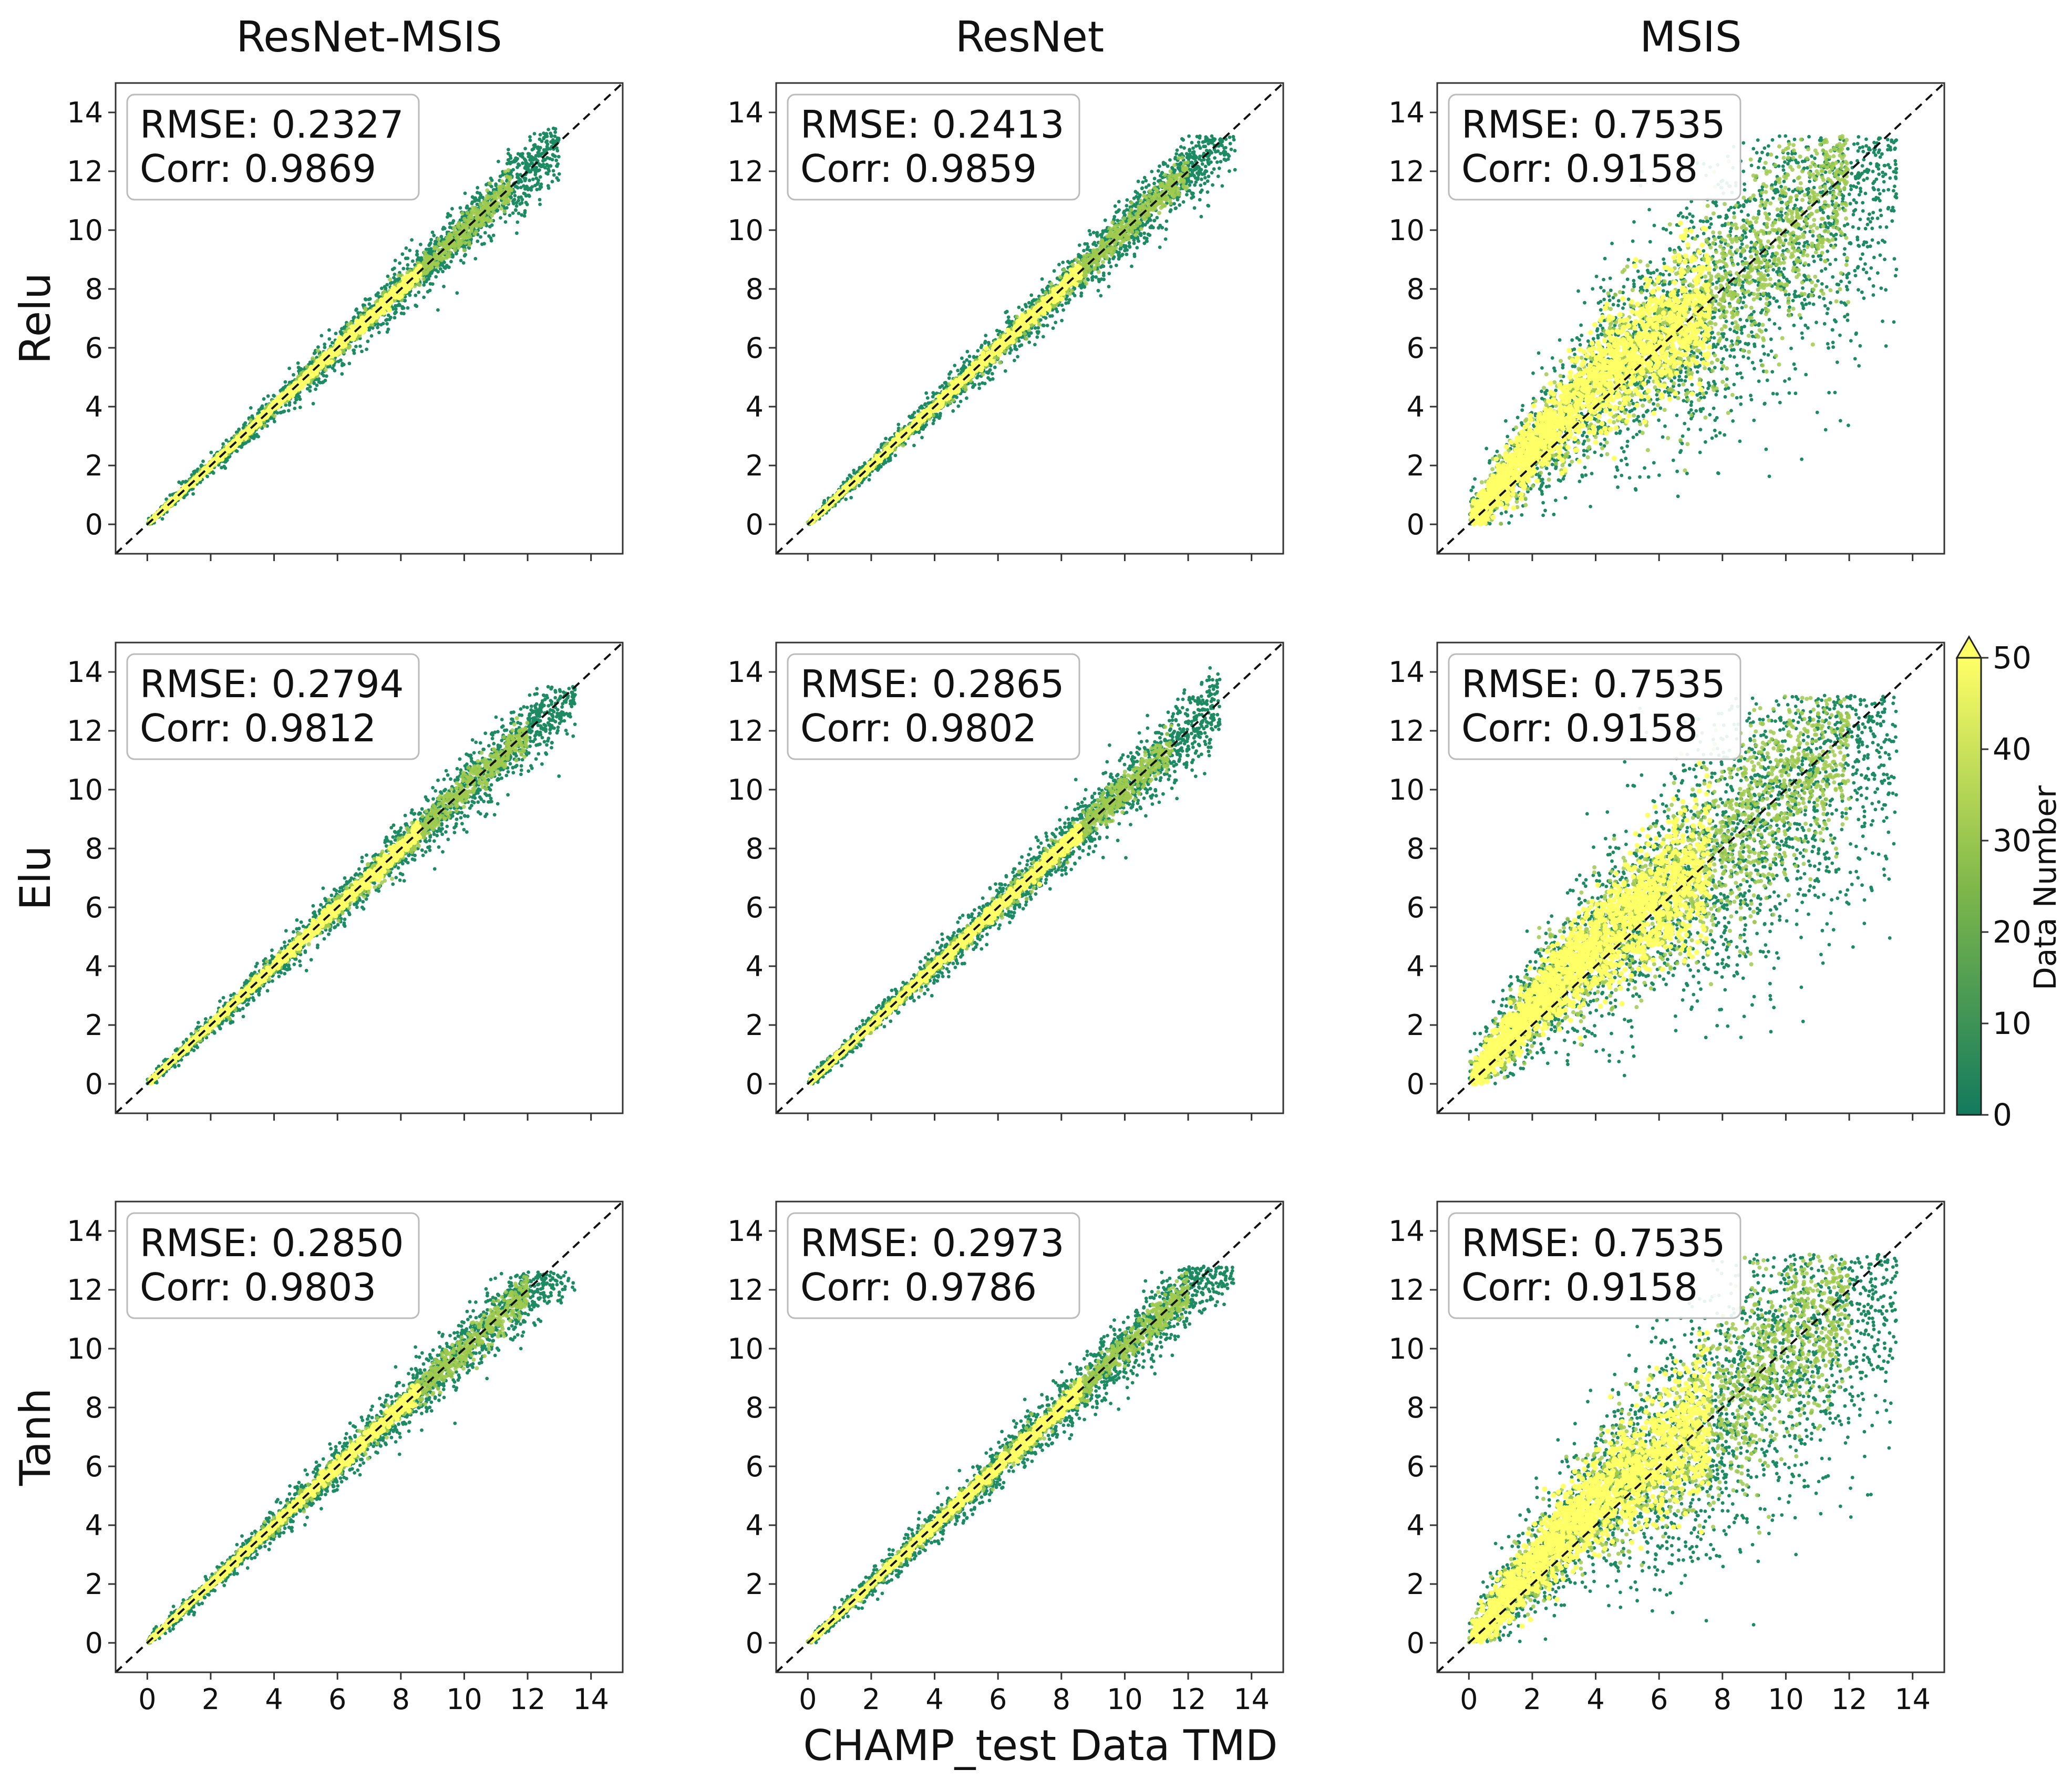 This screenshot has height=1780, width=2072. What do you see at coordinates (35, 877) in the screenshot?
I see `row-label: Elu` at bounding box center [35, 877].